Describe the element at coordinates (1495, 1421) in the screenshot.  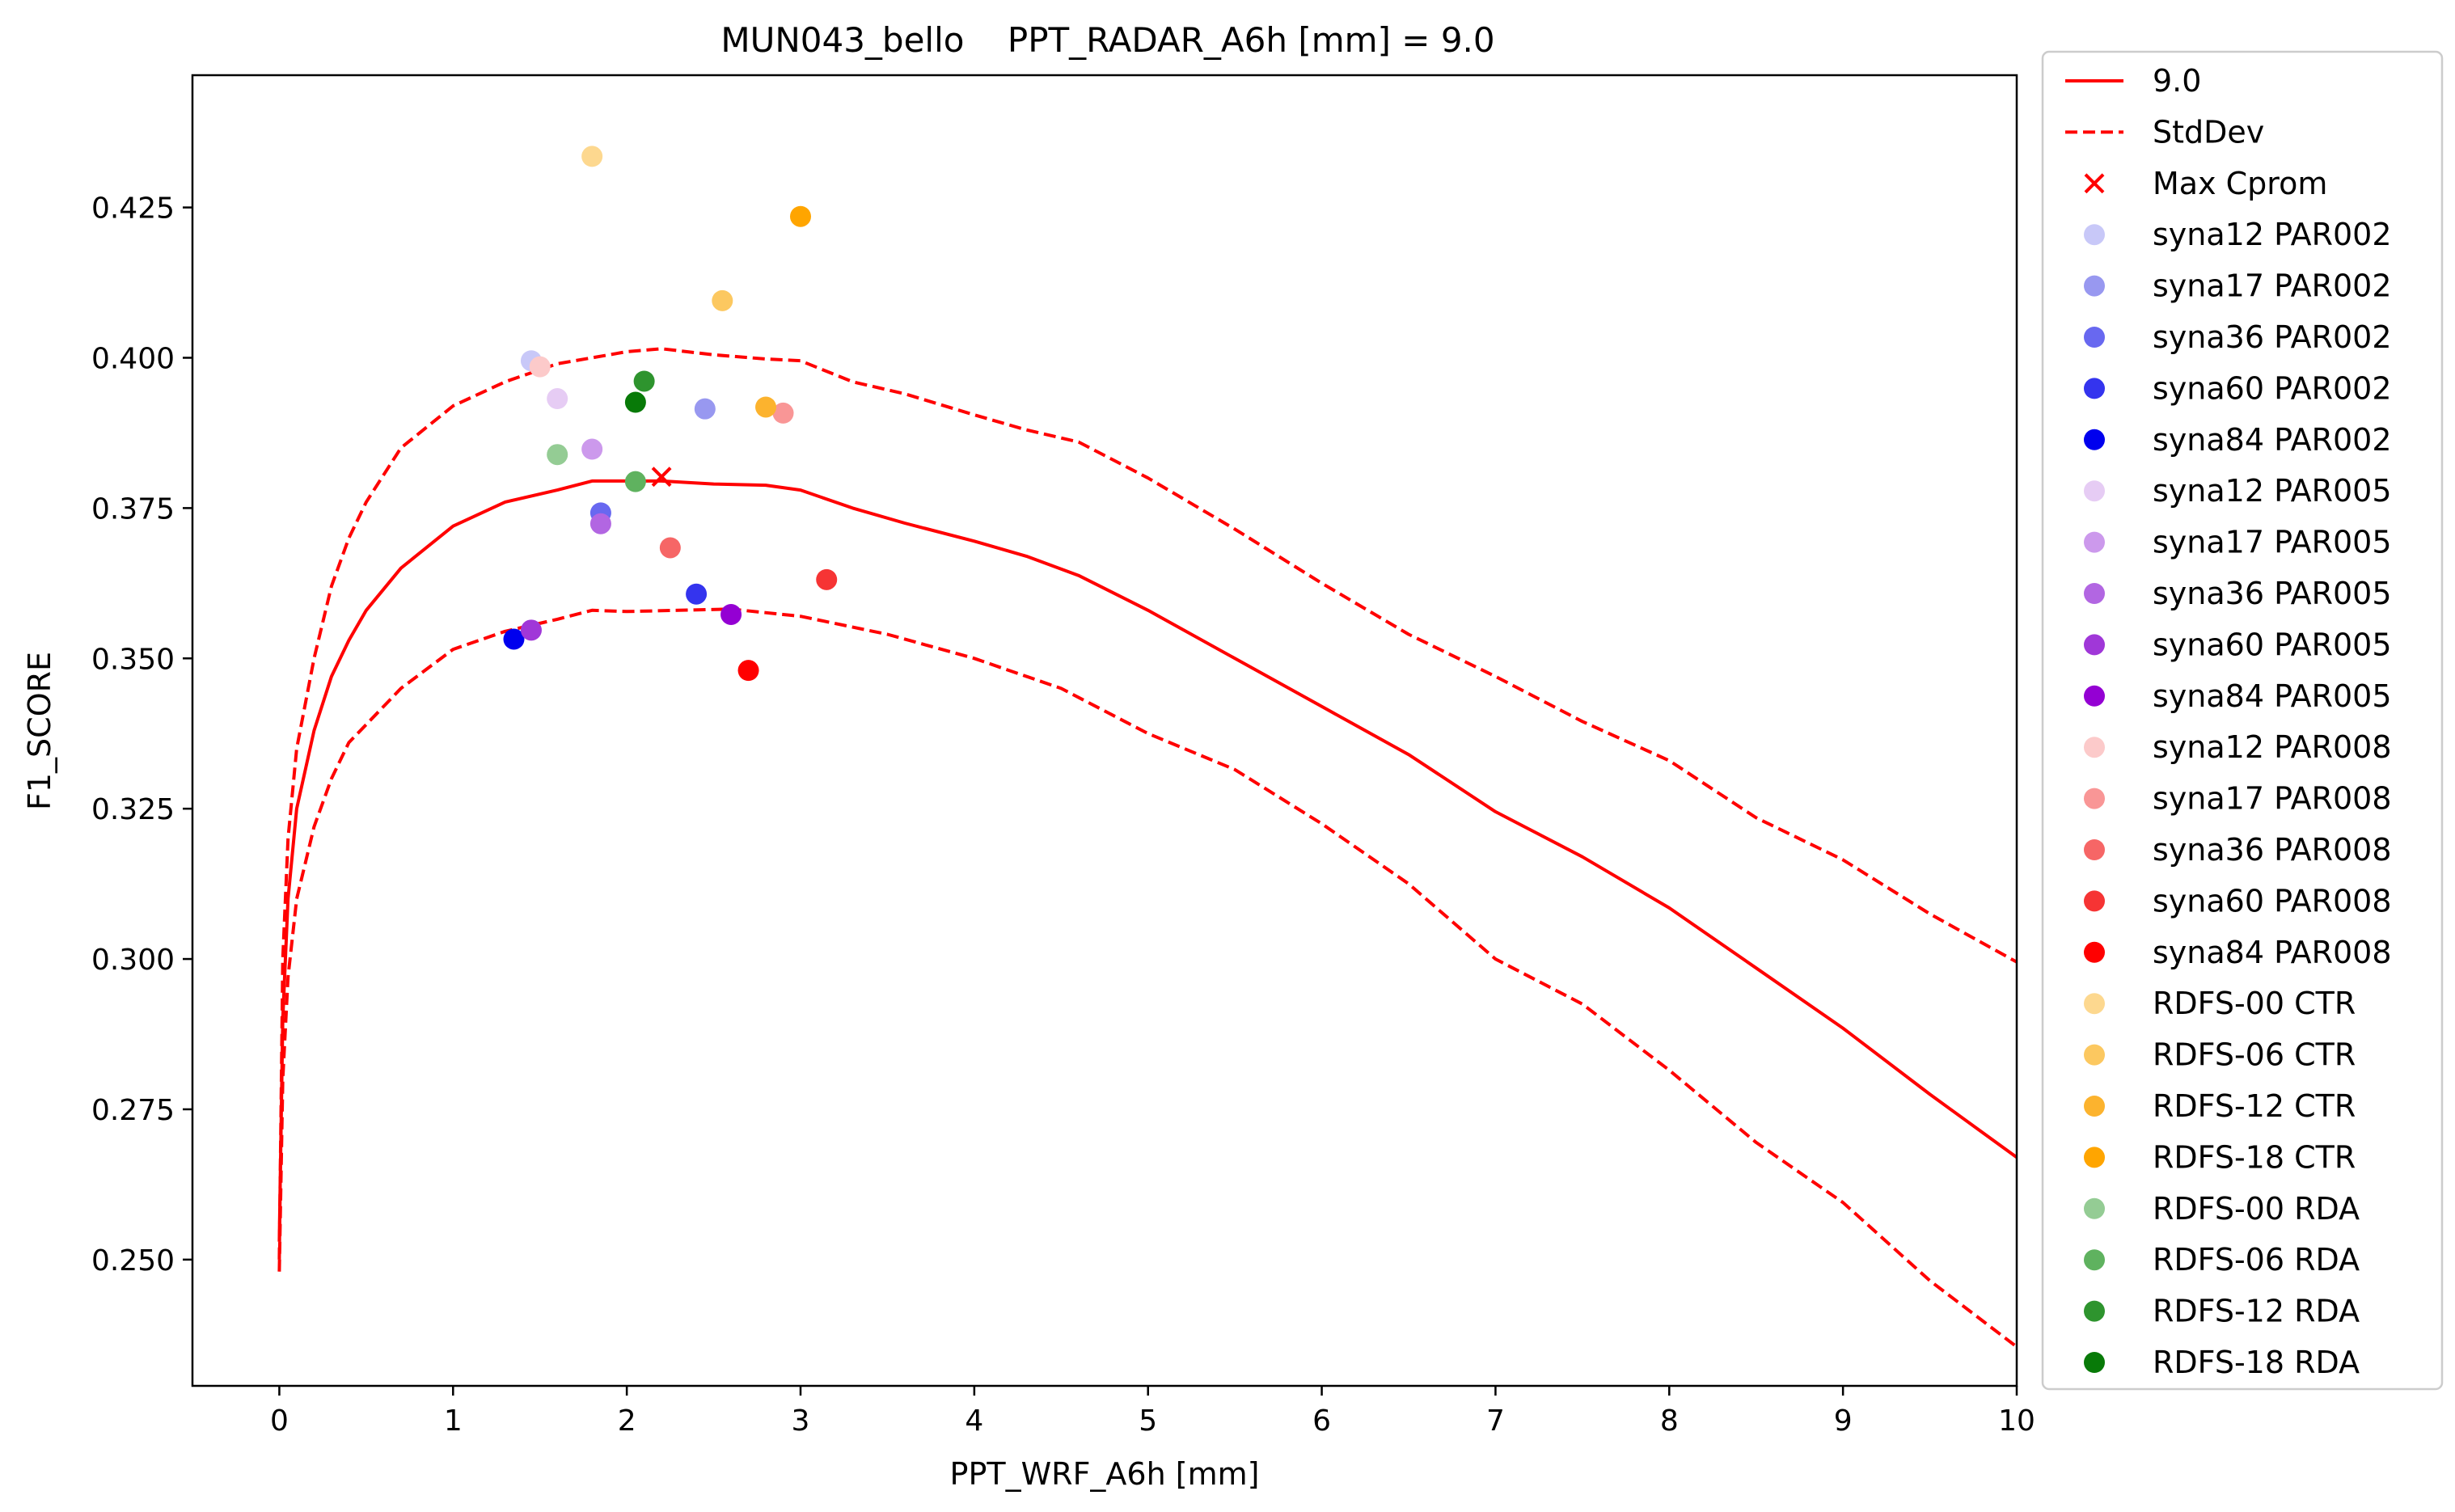
I see `x-tick-label: 7` at that location.